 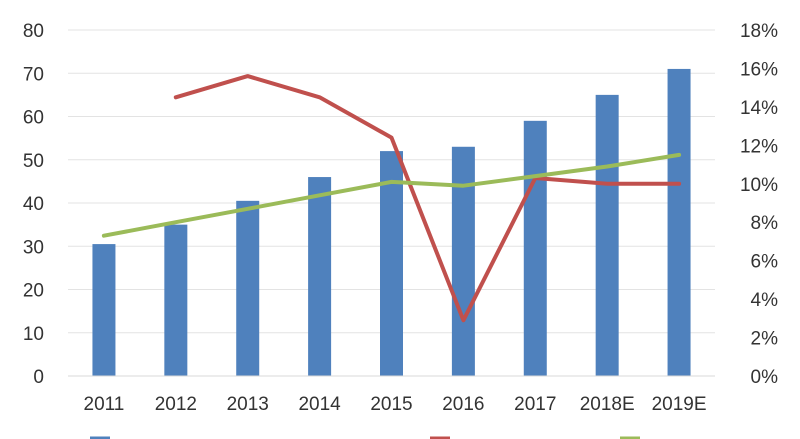 I want to click on x-tick-label: 2019E, so click(x=679, y=404).